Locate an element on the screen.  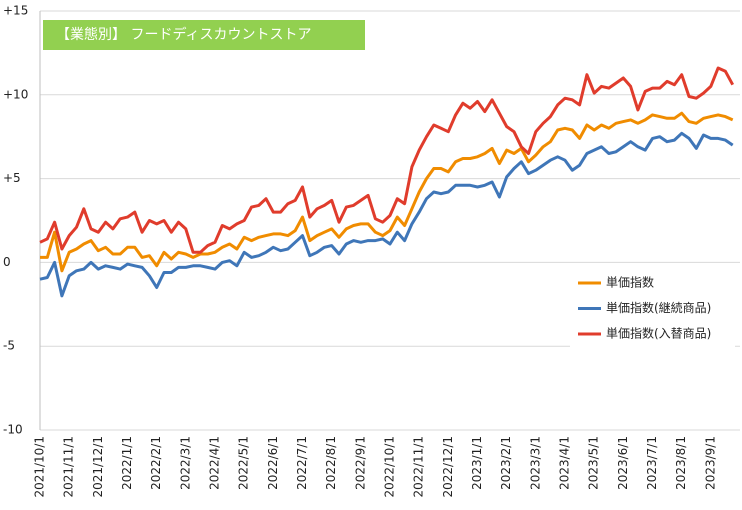
x-tick-label: 2022/7/1 is located at coordinates (302, 463).